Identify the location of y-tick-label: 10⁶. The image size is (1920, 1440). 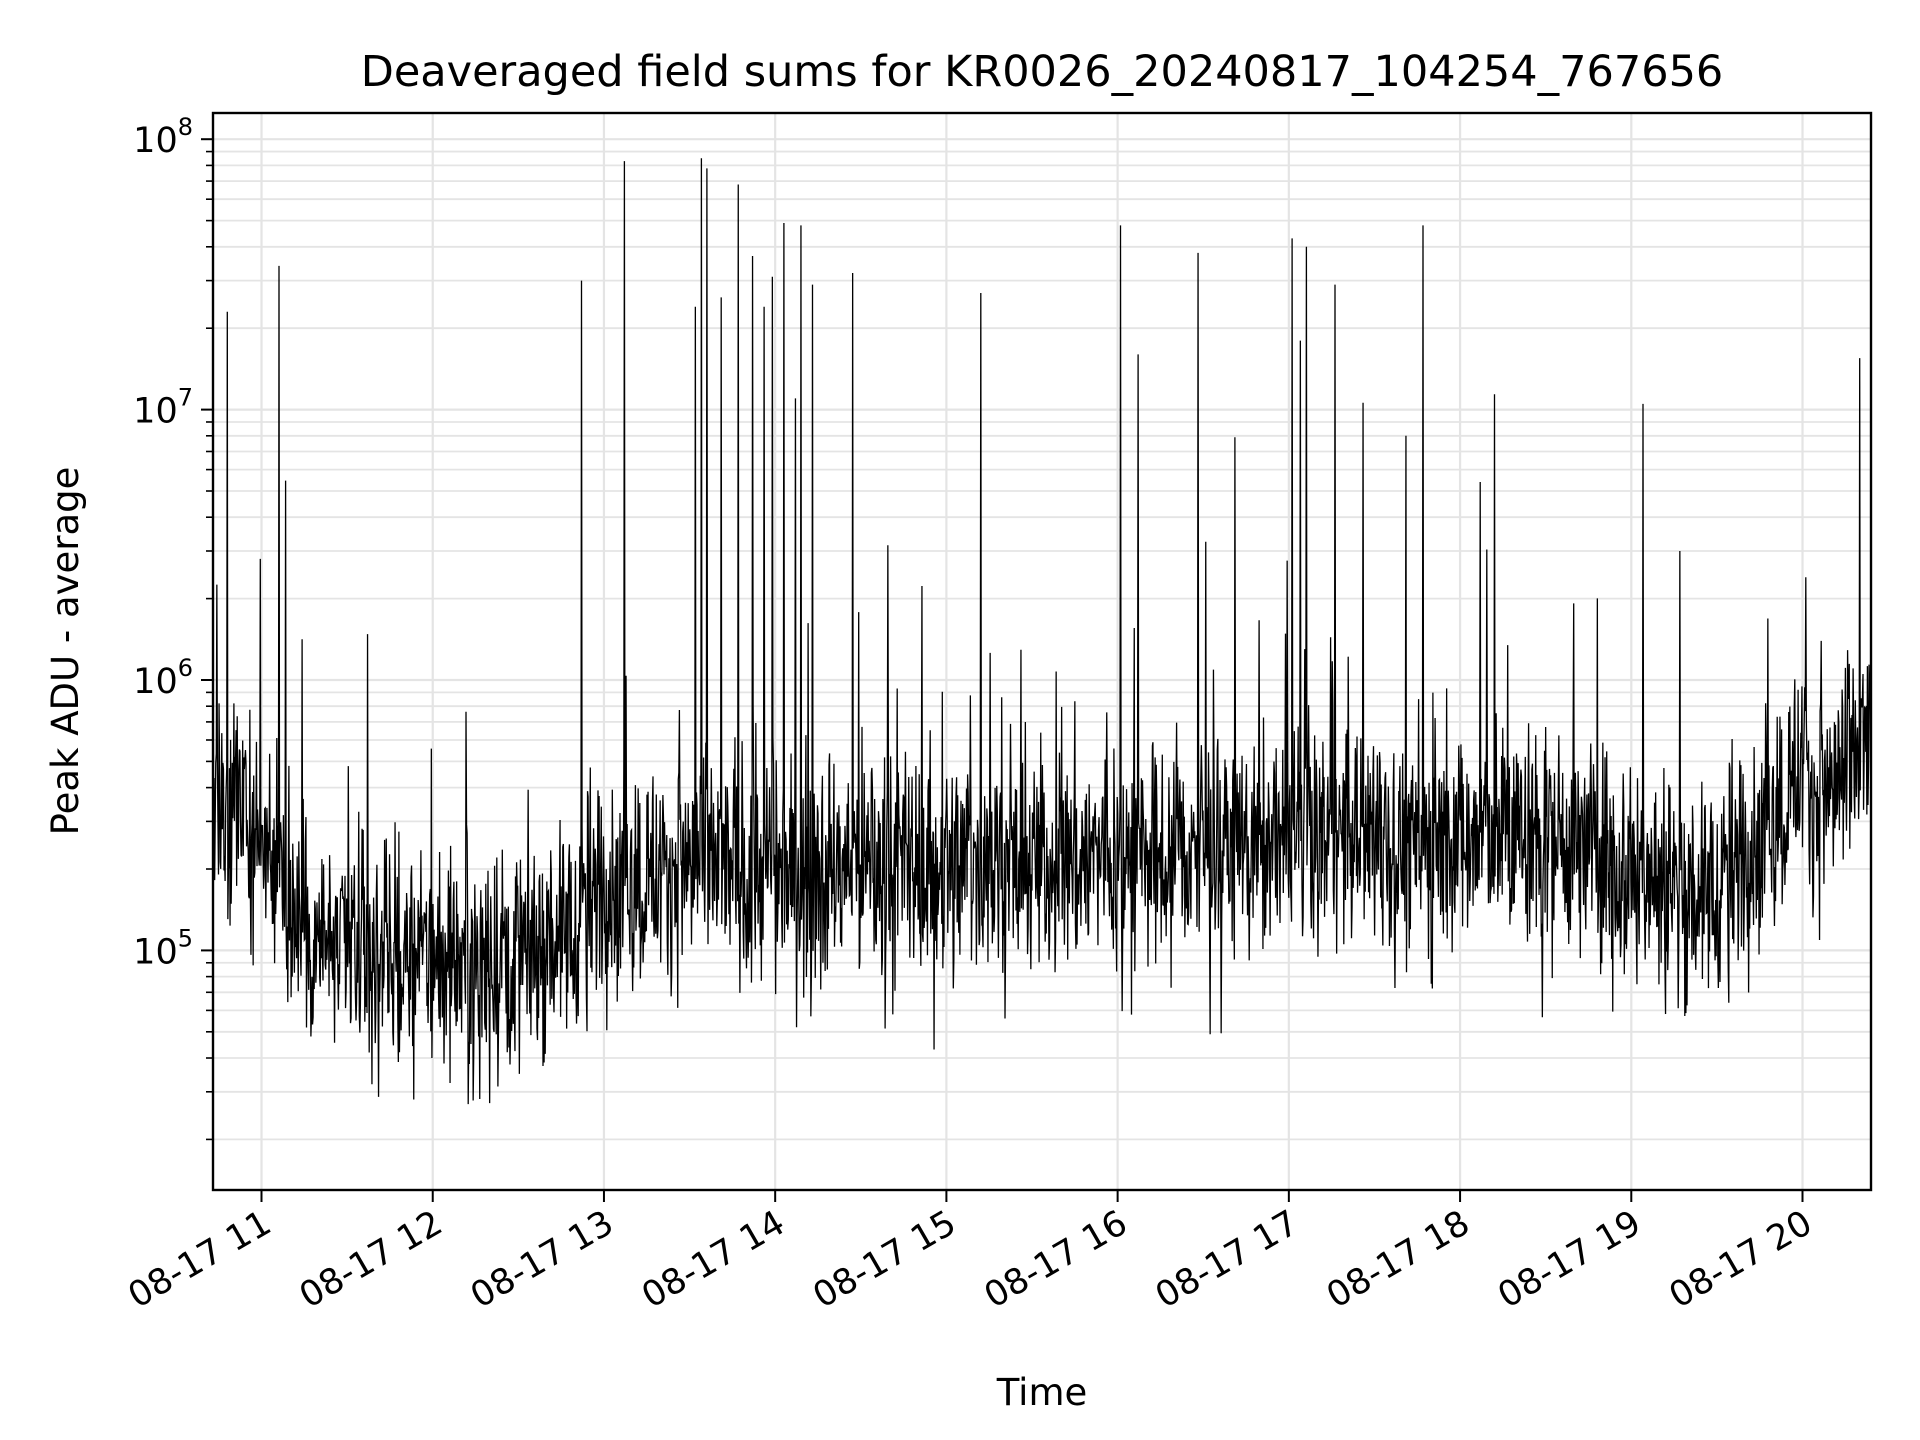
(163, 678).